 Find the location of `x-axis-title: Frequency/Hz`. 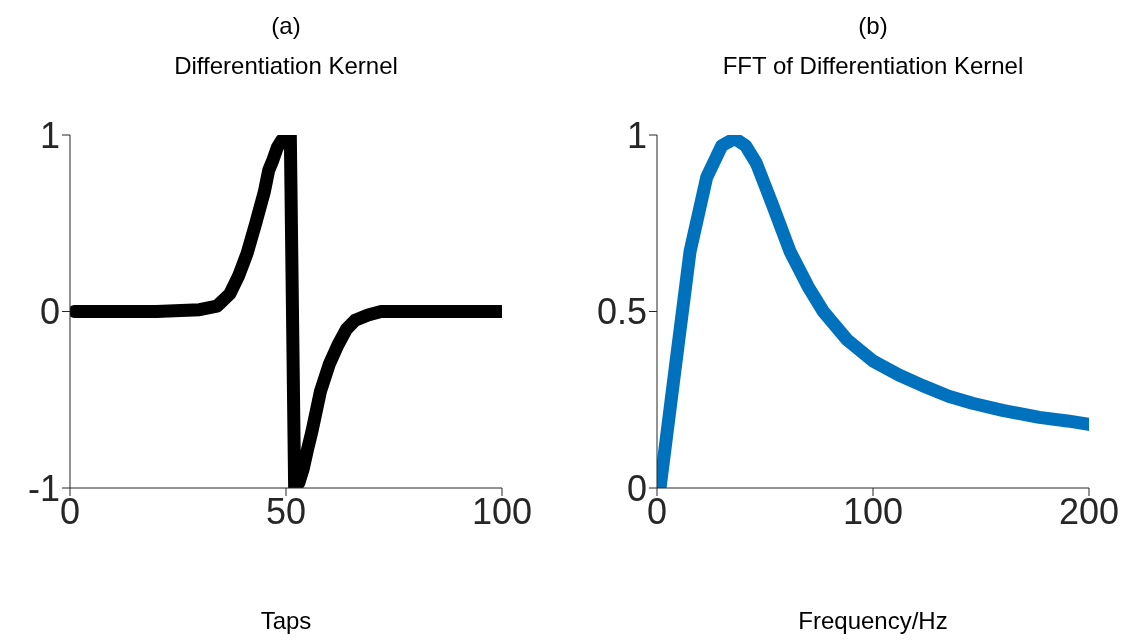

x-axis-title: Frequency/Hz is located at coordinates (873, 621).